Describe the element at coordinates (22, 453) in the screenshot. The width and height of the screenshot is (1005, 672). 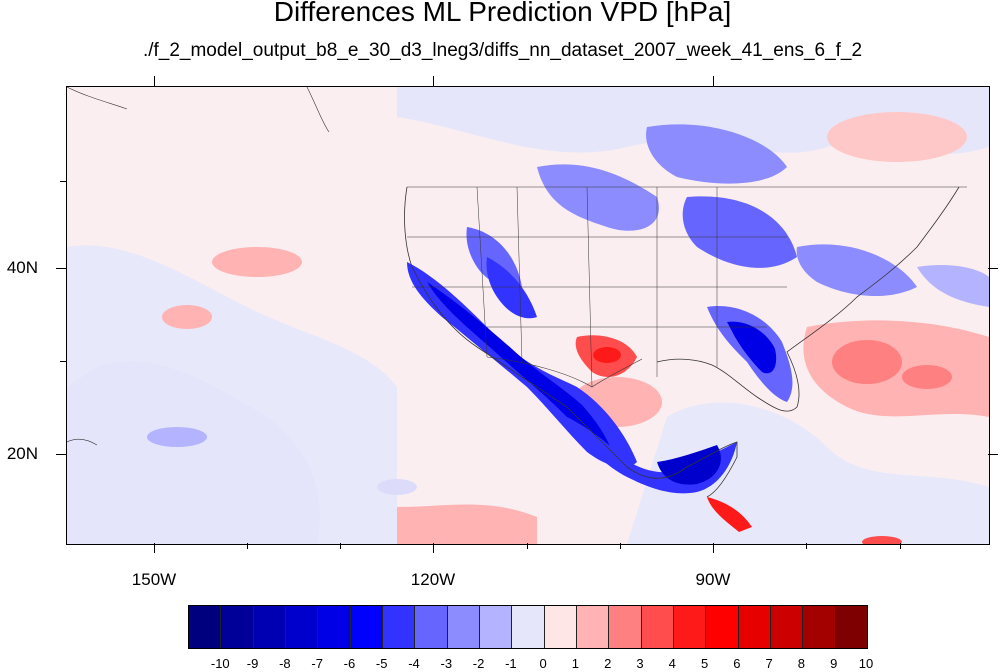
I see `y-label-20n: 20N` at that location.